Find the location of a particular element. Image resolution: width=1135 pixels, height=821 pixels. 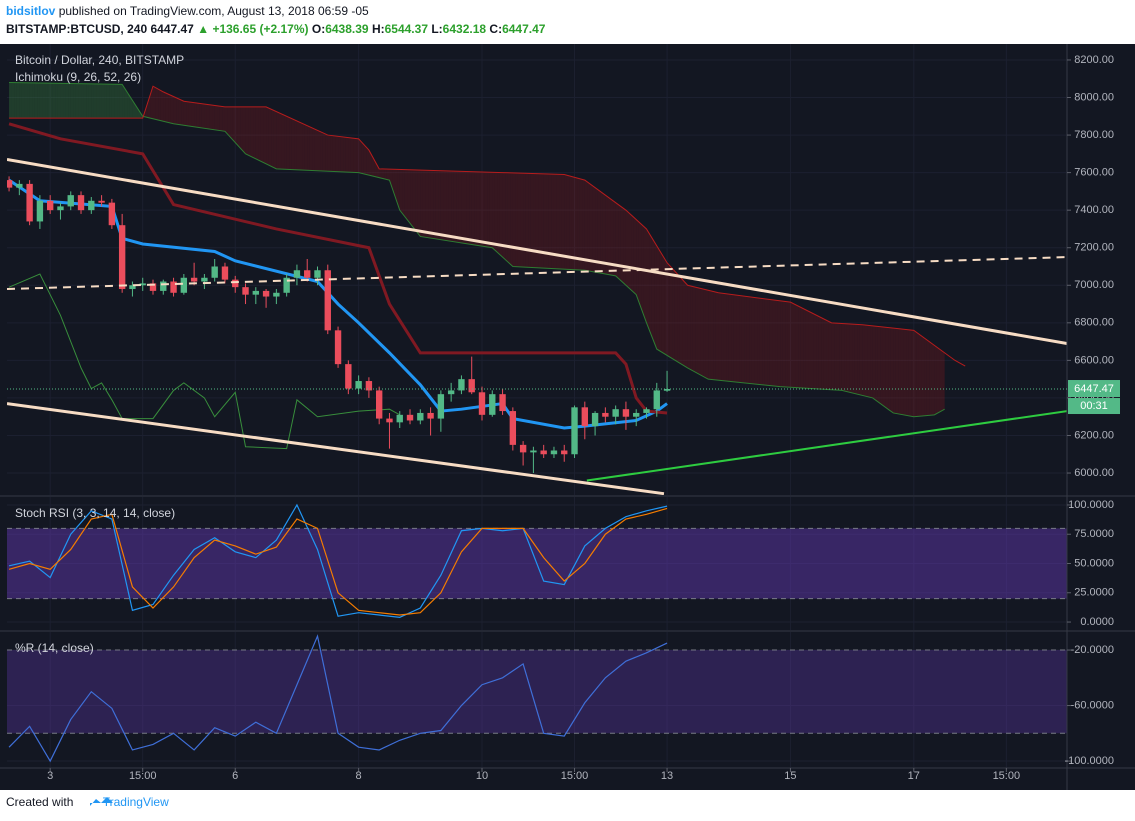

y-tick-label: -60.0000 is located at coordinates (1092, 705).